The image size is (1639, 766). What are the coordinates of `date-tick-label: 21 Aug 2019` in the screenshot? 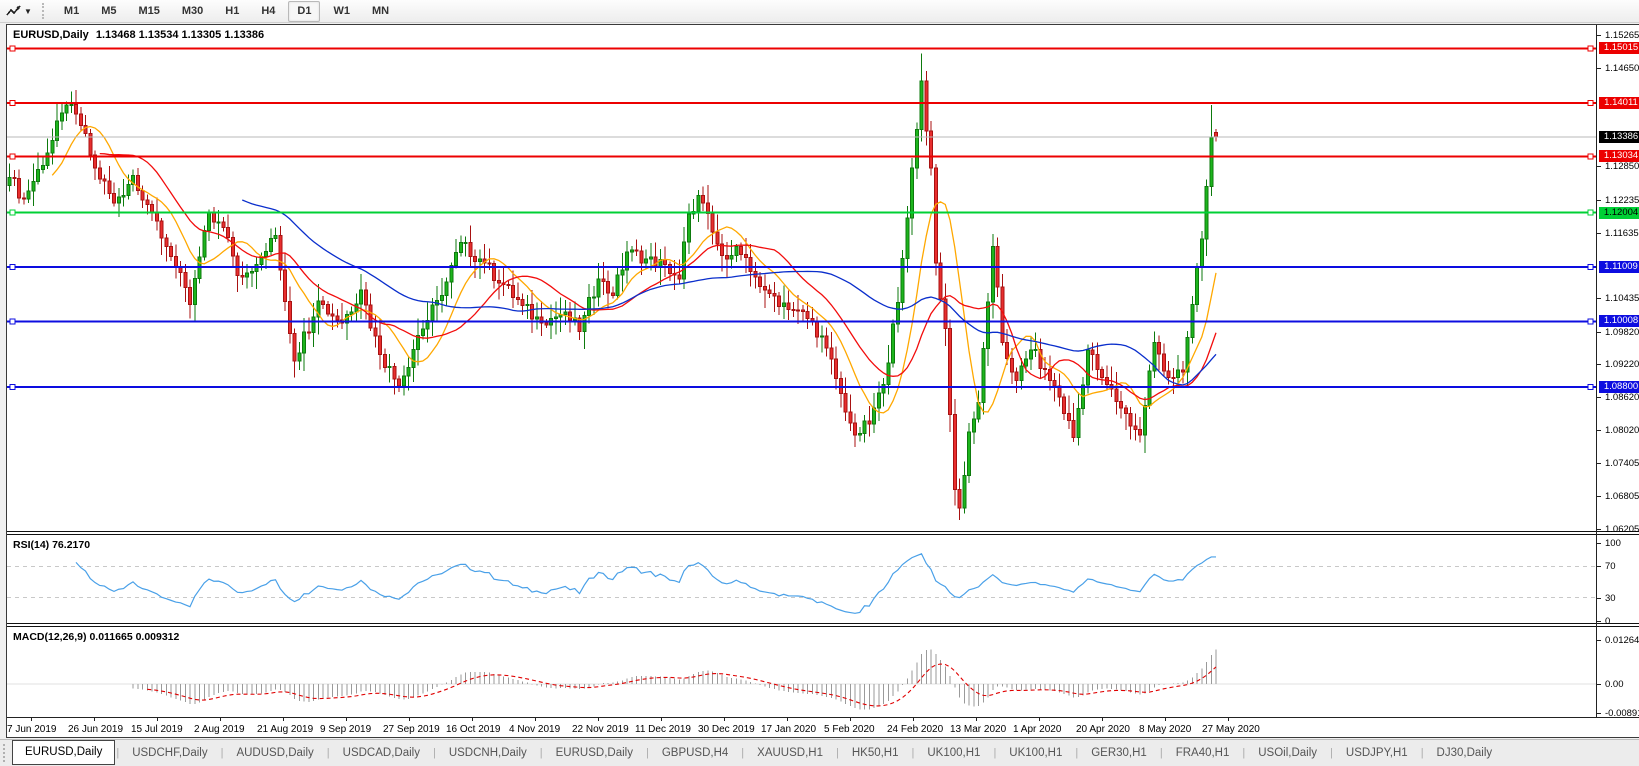 It's located at (285, 729).